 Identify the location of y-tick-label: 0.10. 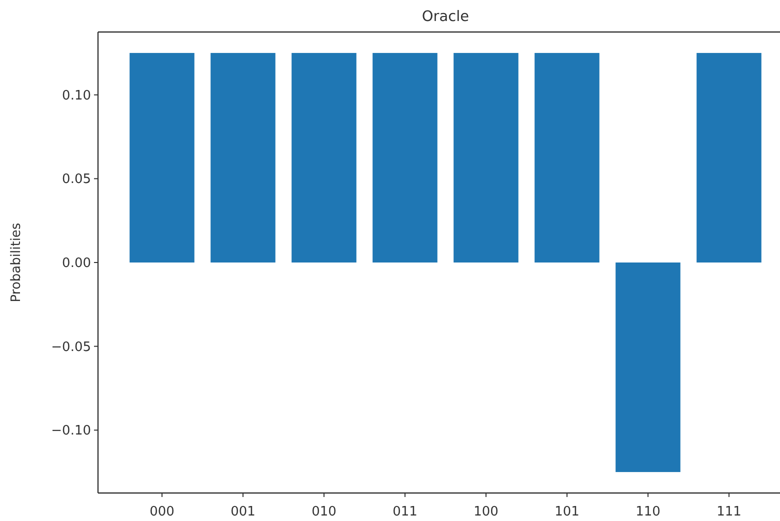
(76, 96).